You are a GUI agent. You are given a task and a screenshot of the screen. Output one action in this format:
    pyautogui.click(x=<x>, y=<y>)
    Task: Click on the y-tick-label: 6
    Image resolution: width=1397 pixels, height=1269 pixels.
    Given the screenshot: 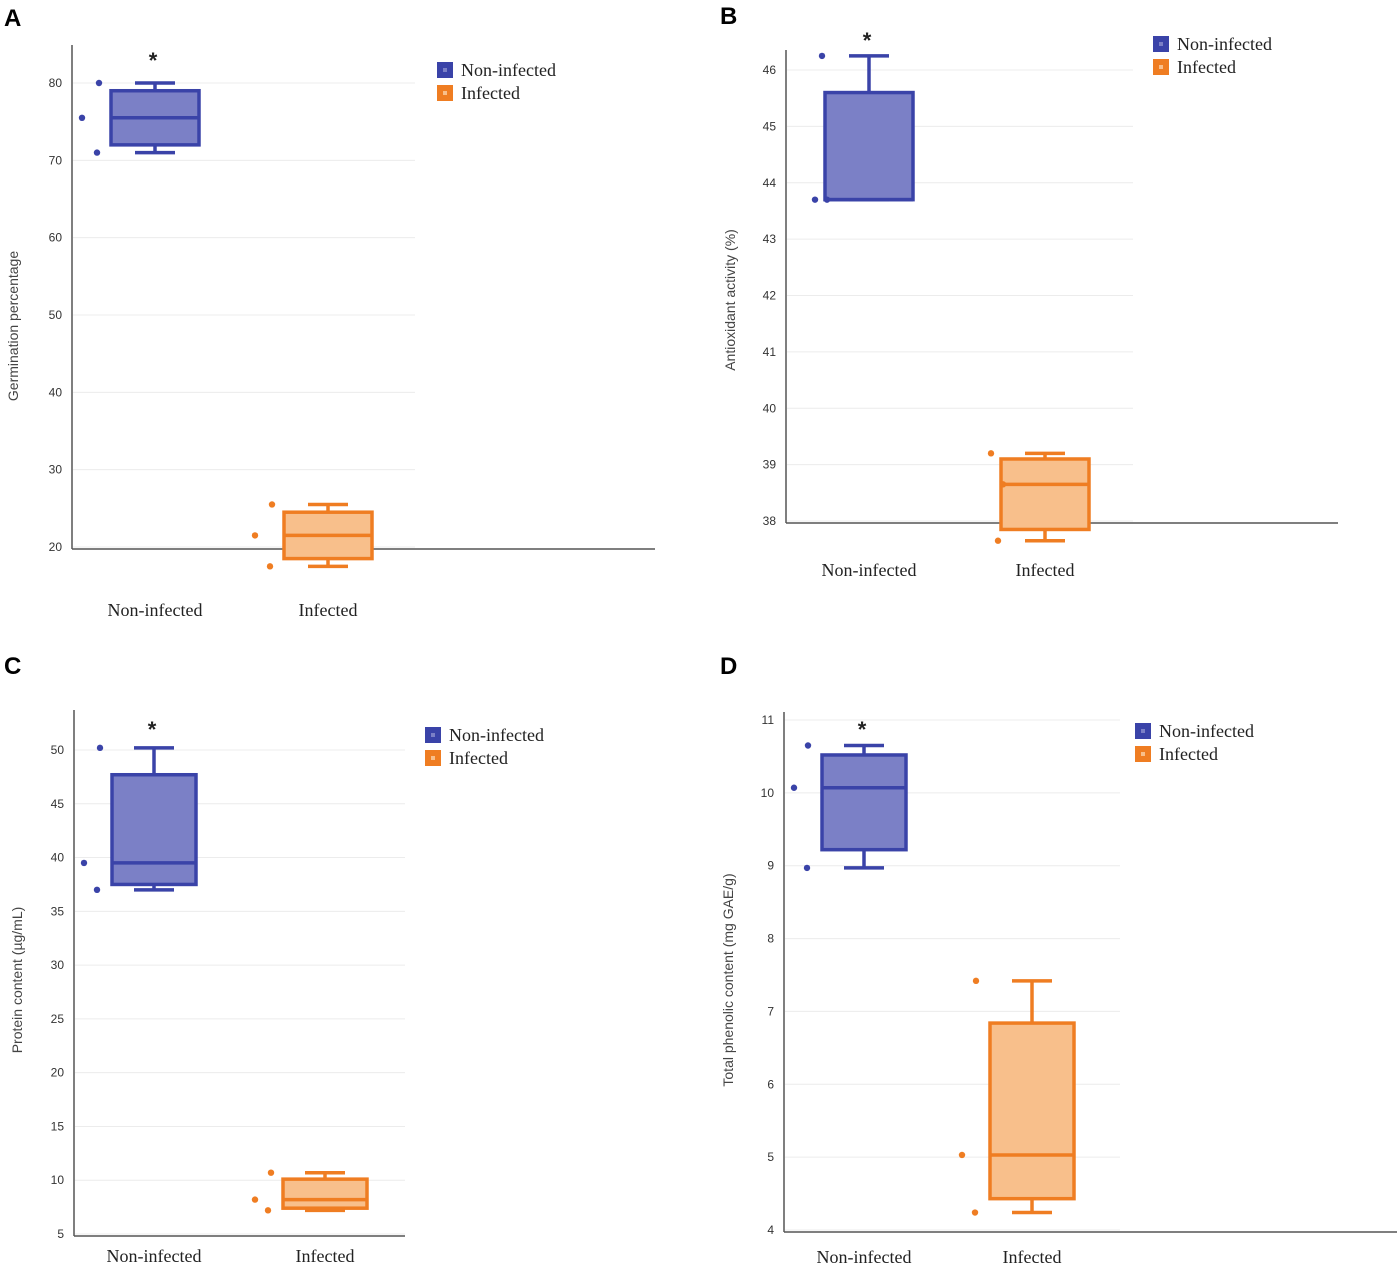 What is the action you would take?
    pyautogui.click(x=770, y=1084)
    